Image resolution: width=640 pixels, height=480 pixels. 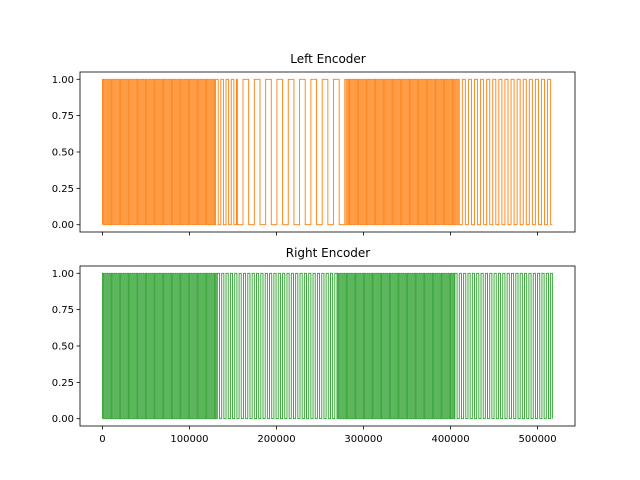 What do you see at coordinates (328, 253) in the screenshot?
I see `right-encoder-title: Right Encoder` at bounding box center [328, 253].